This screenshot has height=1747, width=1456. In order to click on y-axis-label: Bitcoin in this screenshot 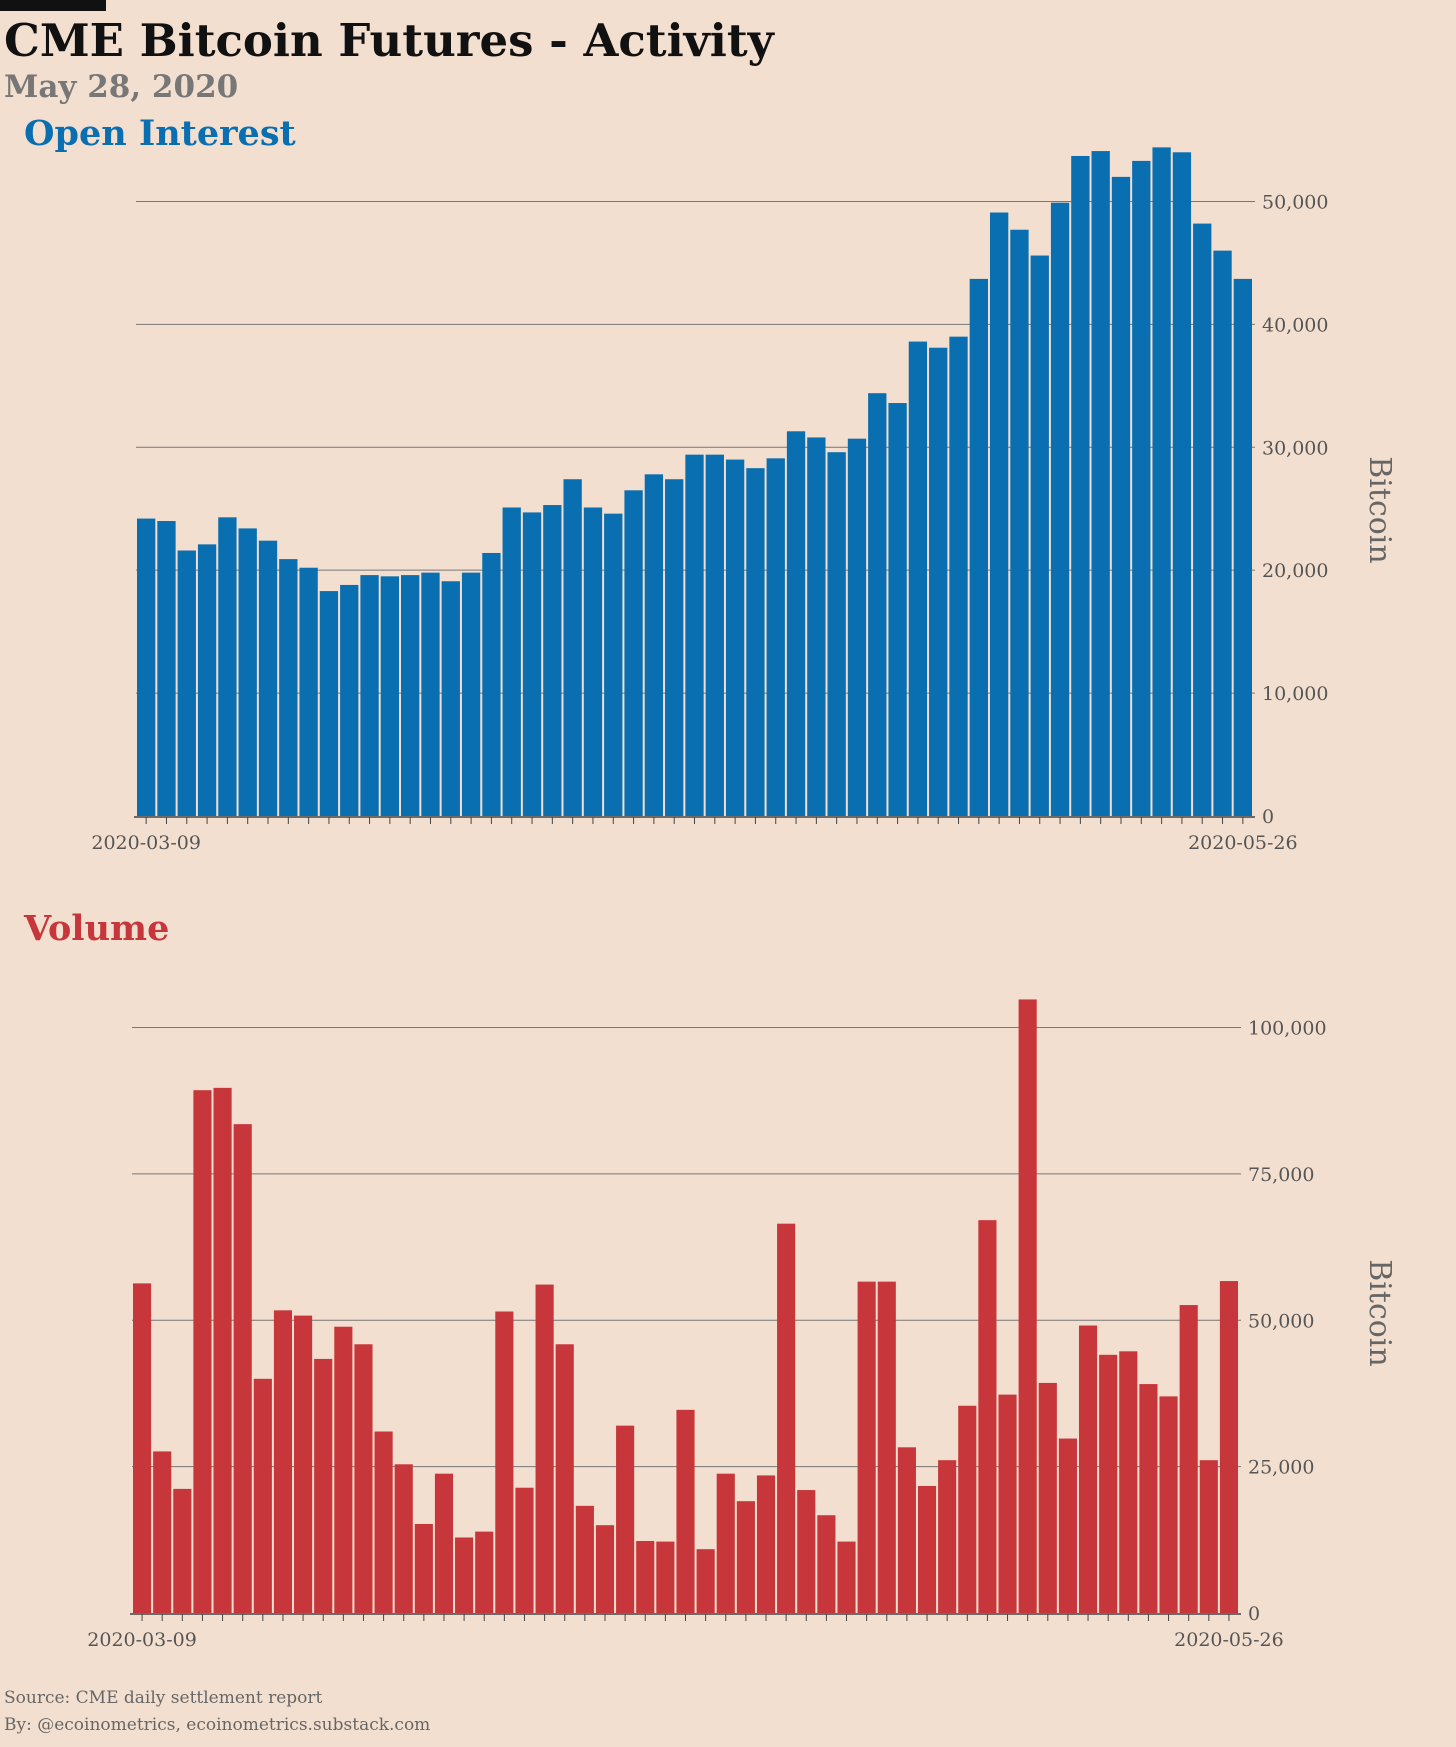, I will do `click(1379, 509)`.